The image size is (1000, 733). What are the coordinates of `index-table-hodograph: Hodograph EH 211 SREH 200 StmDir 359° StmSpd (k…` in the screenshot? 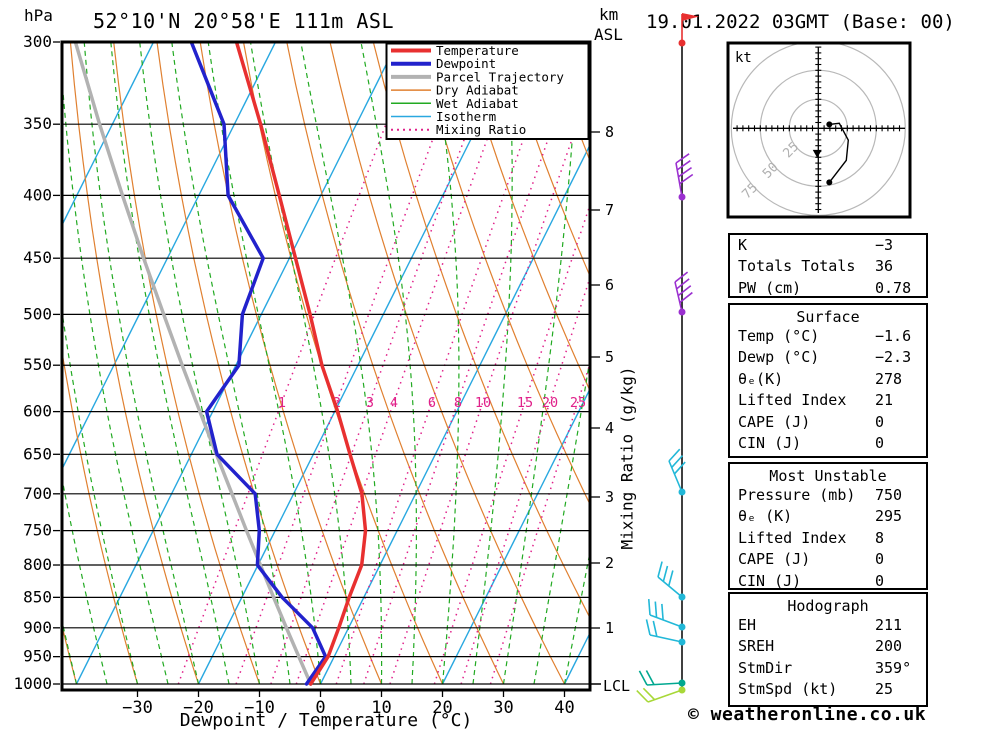 It's located at (828, 649).